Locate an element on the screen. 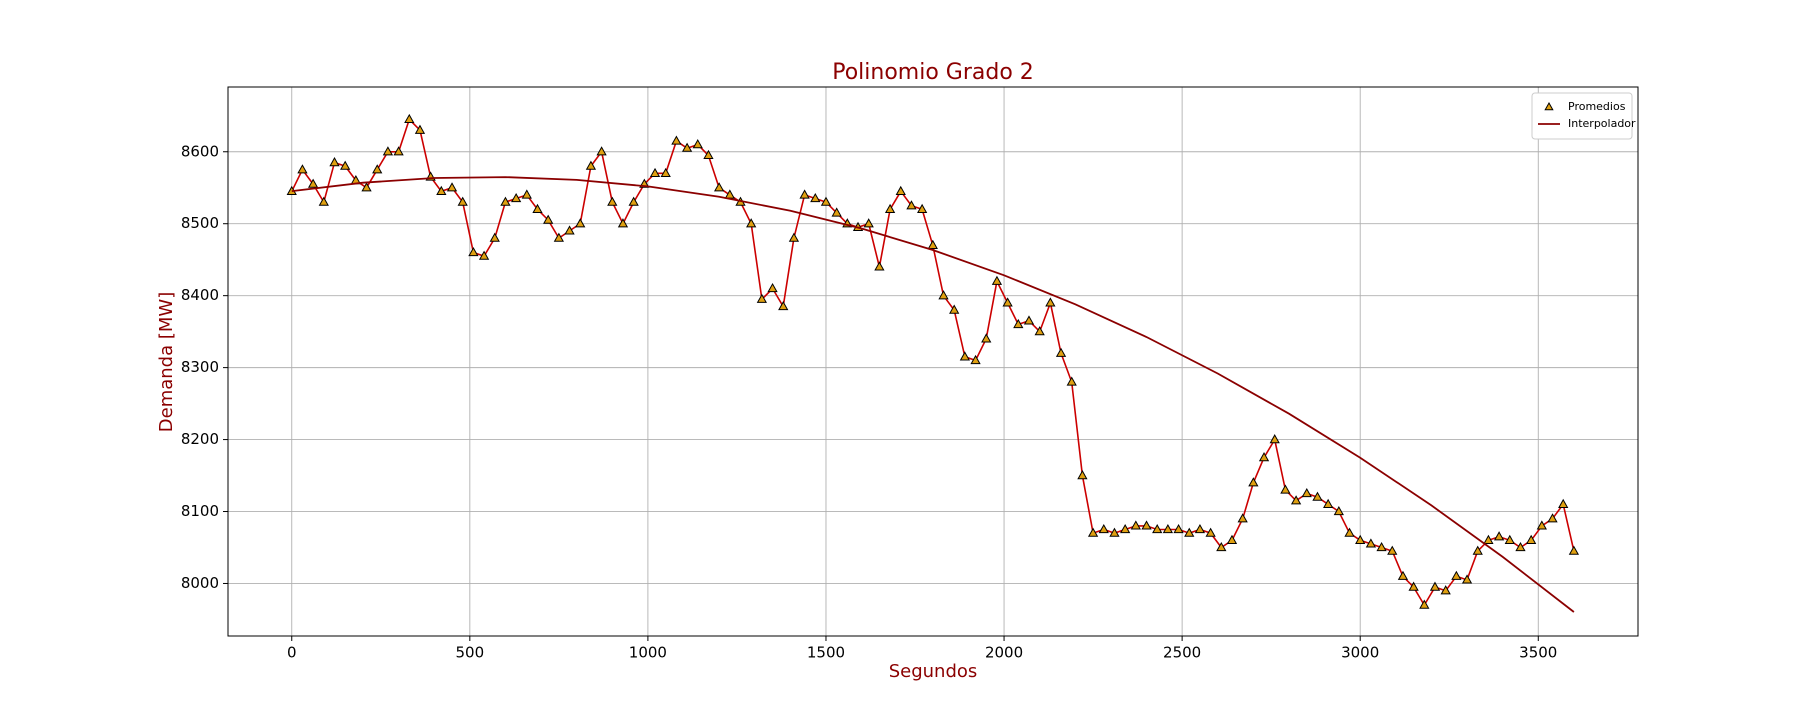 The image size is (1800, 724). x-tick-label: 0 is located at coordinates (292, 653).